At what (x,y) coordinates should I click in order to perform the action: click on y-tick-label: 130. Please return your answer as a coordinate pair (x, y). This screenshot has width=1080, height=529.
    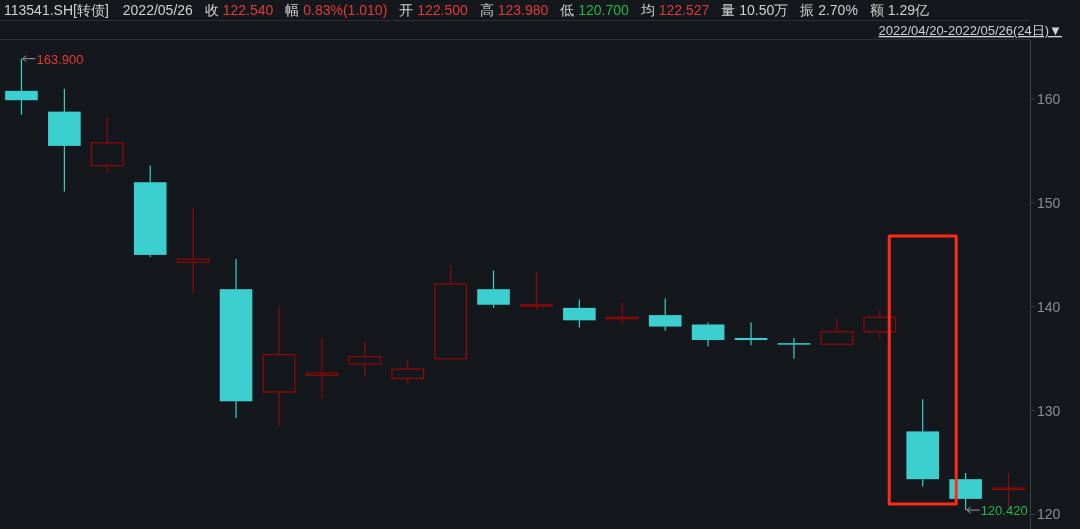
    Looking at the image, I should click on (1049, 410).